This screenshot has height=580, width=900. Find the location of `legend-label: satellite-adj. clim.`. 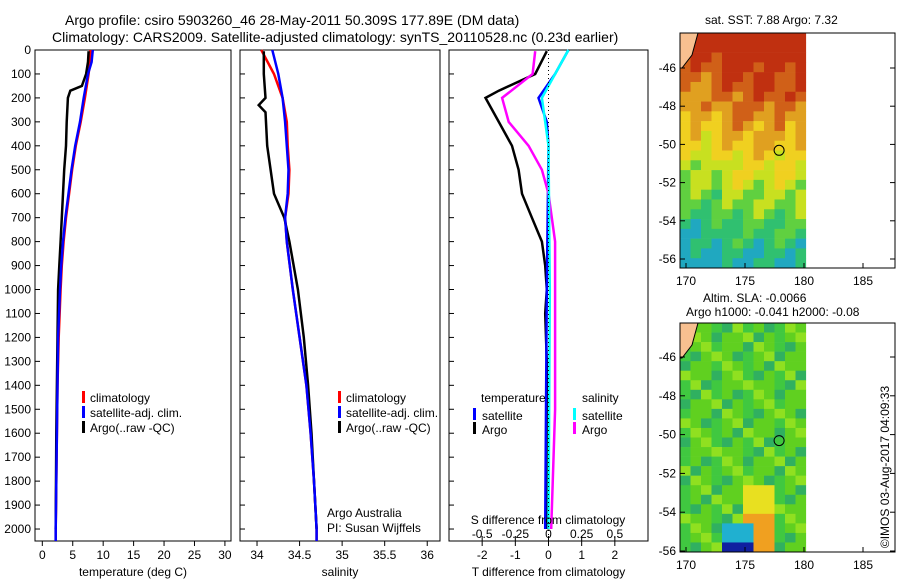

legend-label: satellite-adj. clim. is located at coordinates (136, 413).